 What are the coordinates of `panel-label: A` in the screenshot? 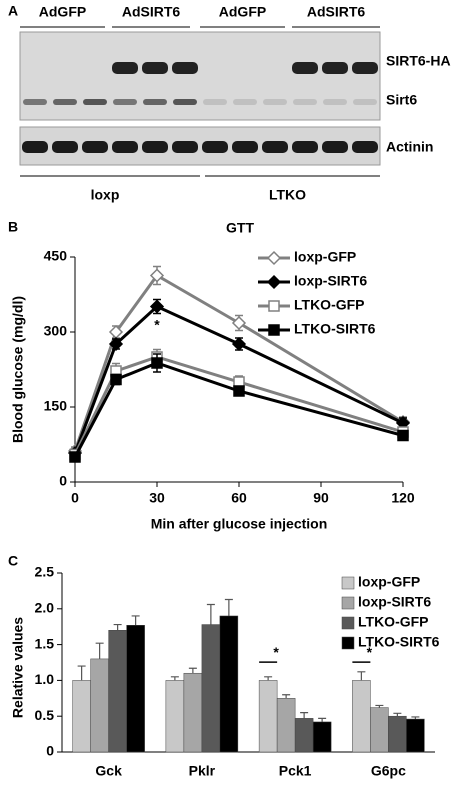 It's located at (13, 11).